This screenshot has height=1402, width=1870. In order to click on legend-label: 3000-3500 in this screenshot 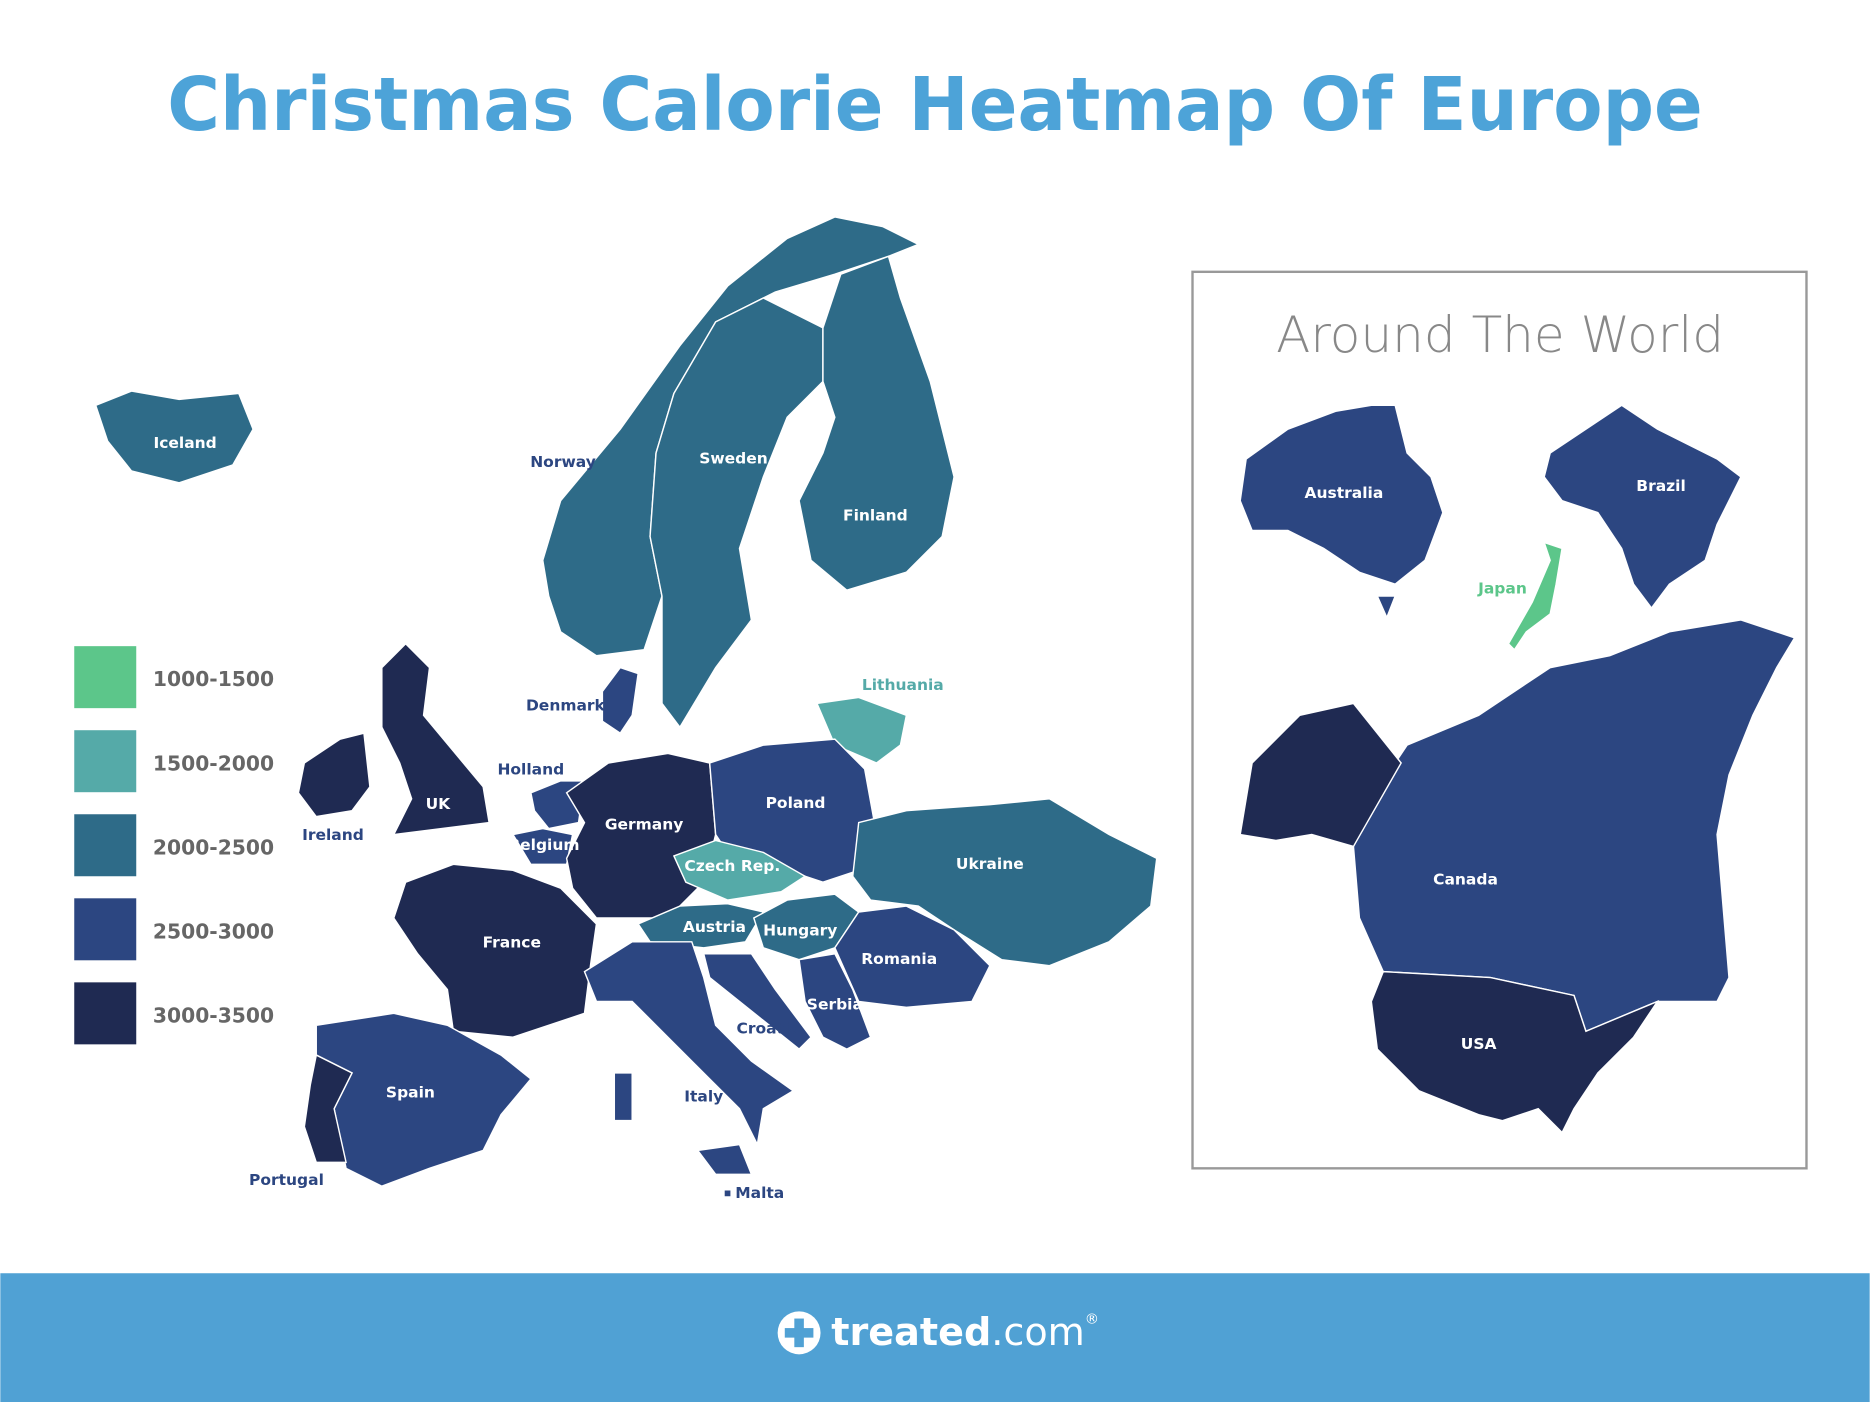, I will do `click(213, 1015)`.